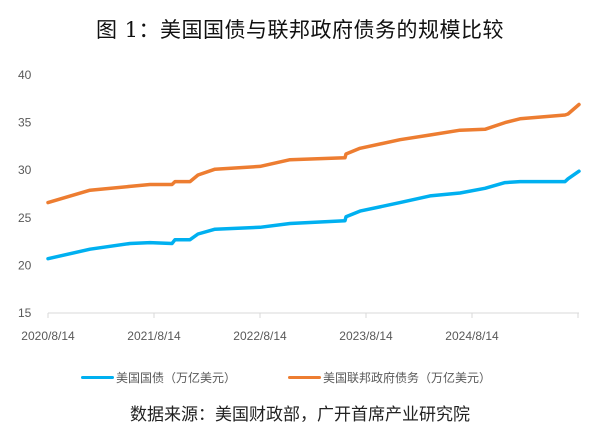 This screenshot has width=600, height=436. Describe the element at coordinates (97, 377) in the screenshot. I see `legend-swatch-treasury` at that location.